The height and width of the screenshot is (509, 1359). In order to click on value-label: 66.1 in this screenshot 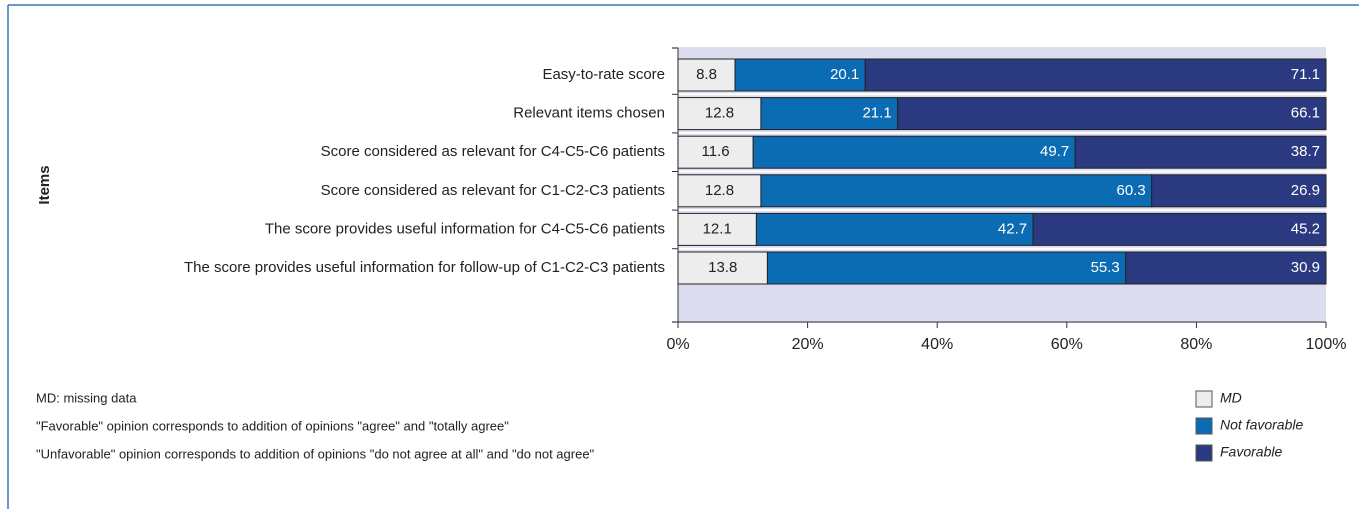, I will do `click(1305, 113)`.